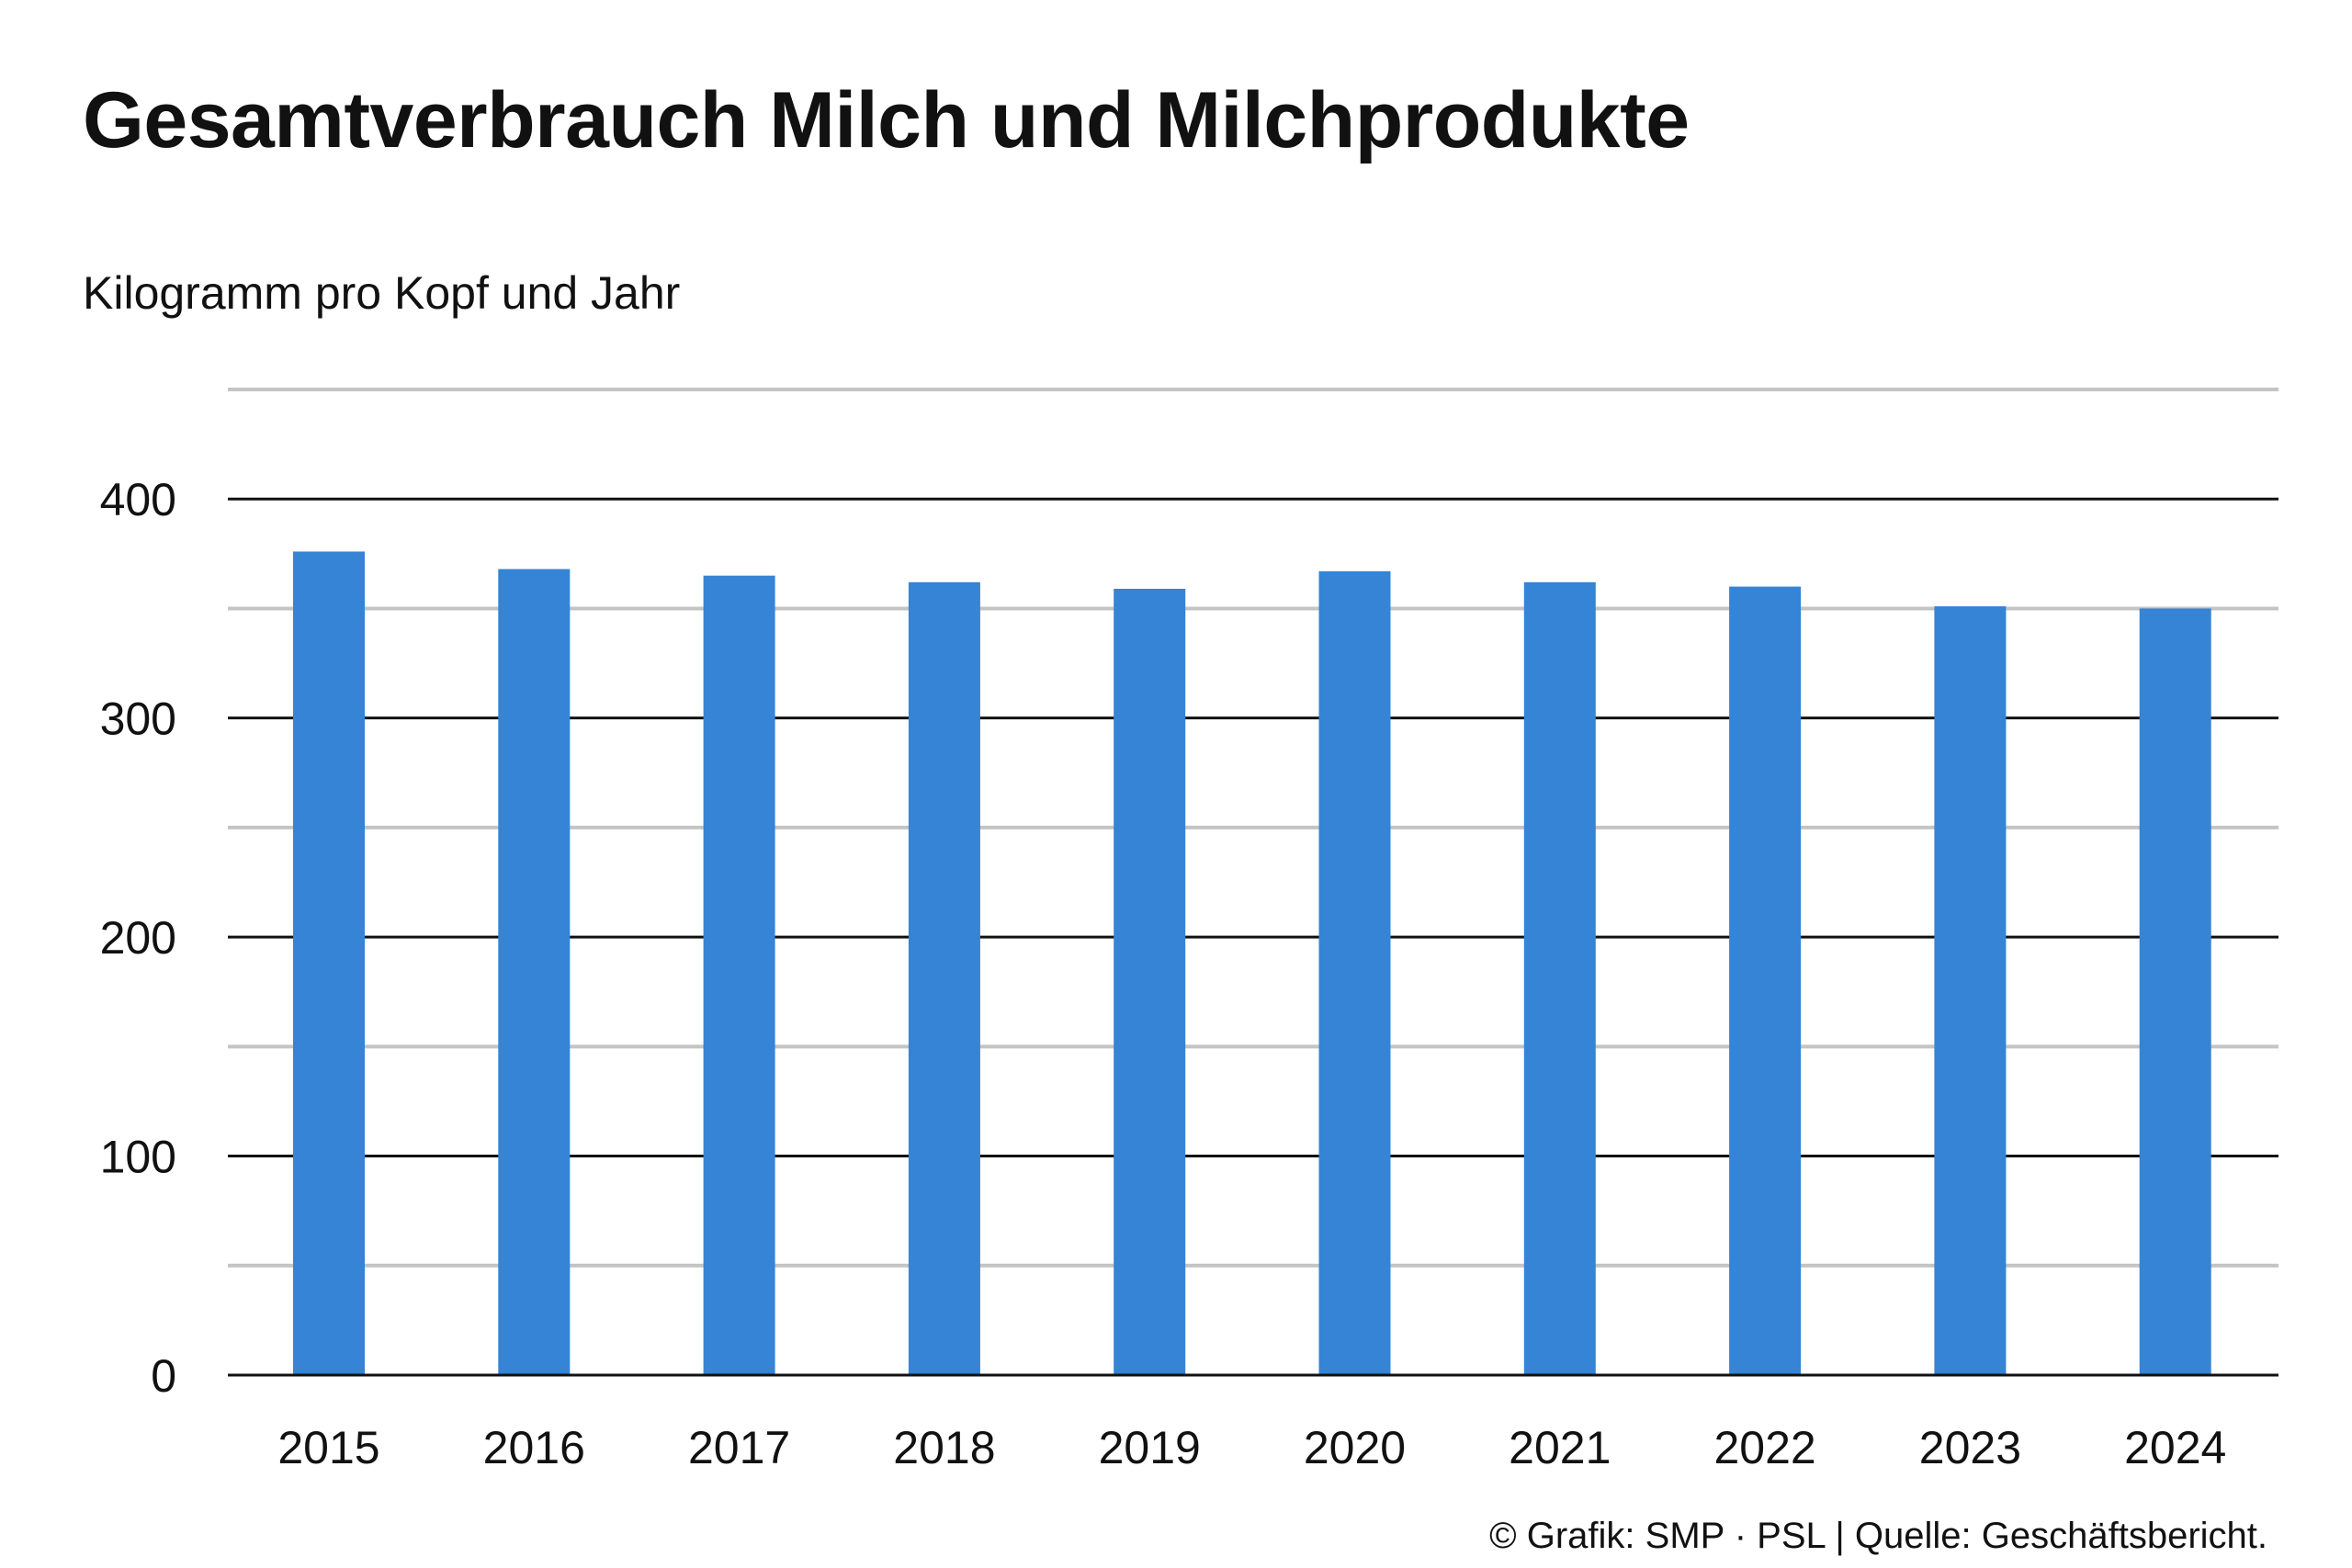 This screenshot has width=2352, height=1568. What do you see at coordinates (1971, 991) in the screenshot?
I see `bar-2023` at bounding box center [1971, 991].